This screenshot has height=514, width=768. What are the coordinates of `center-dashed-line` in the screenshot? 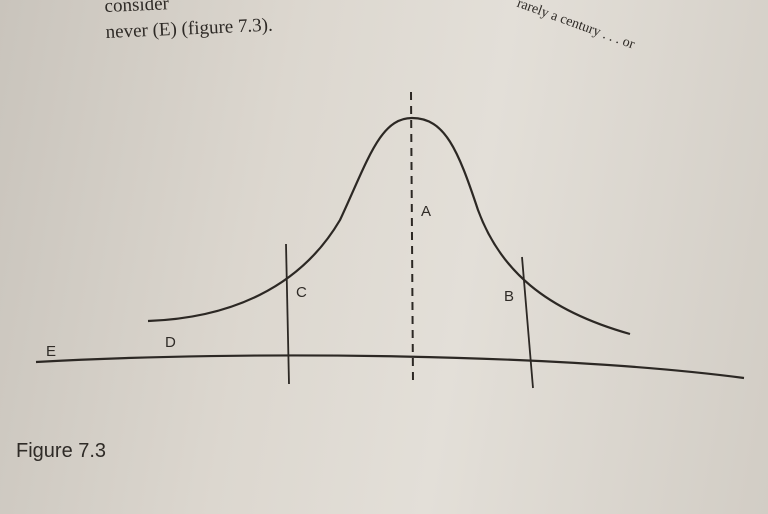 It's located at (412, 237).